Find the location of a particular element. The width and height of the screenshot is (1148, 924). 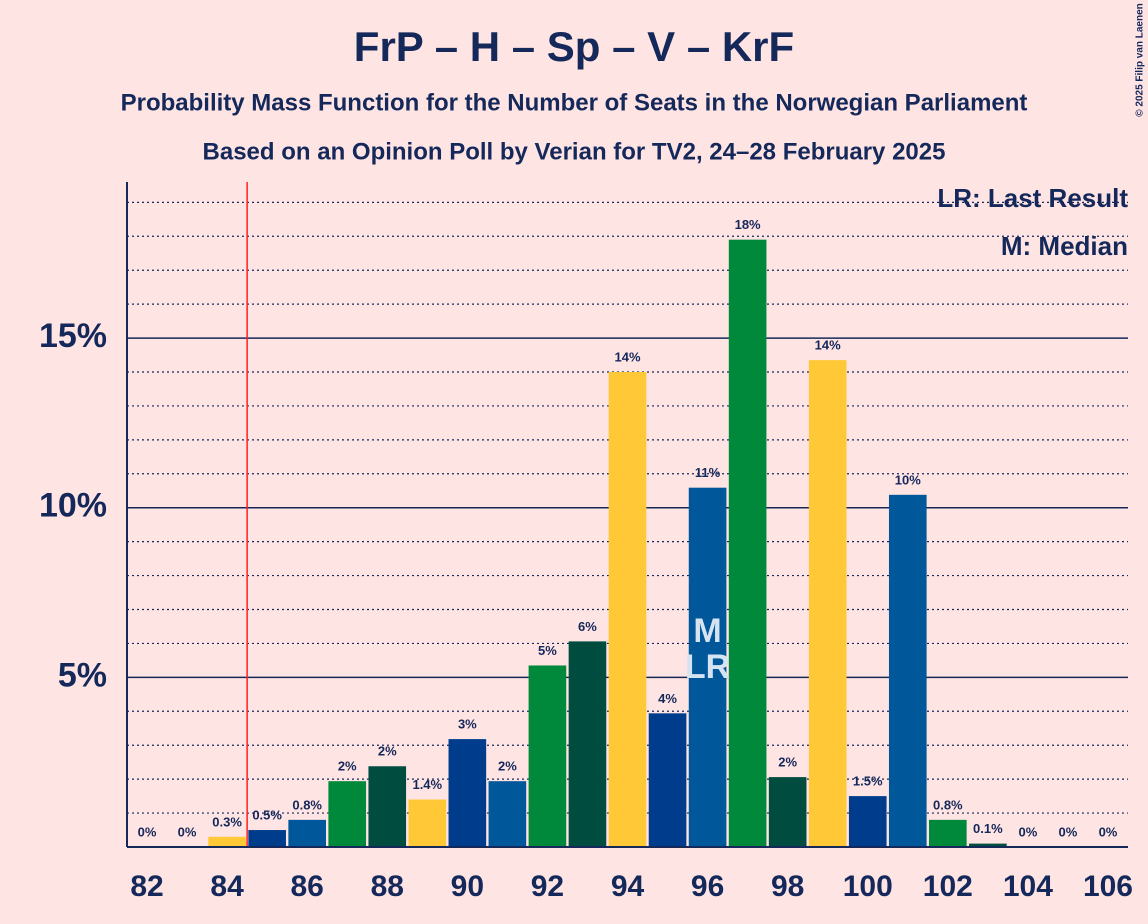

value-label: 1.4% is located at coordinates (427, 784).